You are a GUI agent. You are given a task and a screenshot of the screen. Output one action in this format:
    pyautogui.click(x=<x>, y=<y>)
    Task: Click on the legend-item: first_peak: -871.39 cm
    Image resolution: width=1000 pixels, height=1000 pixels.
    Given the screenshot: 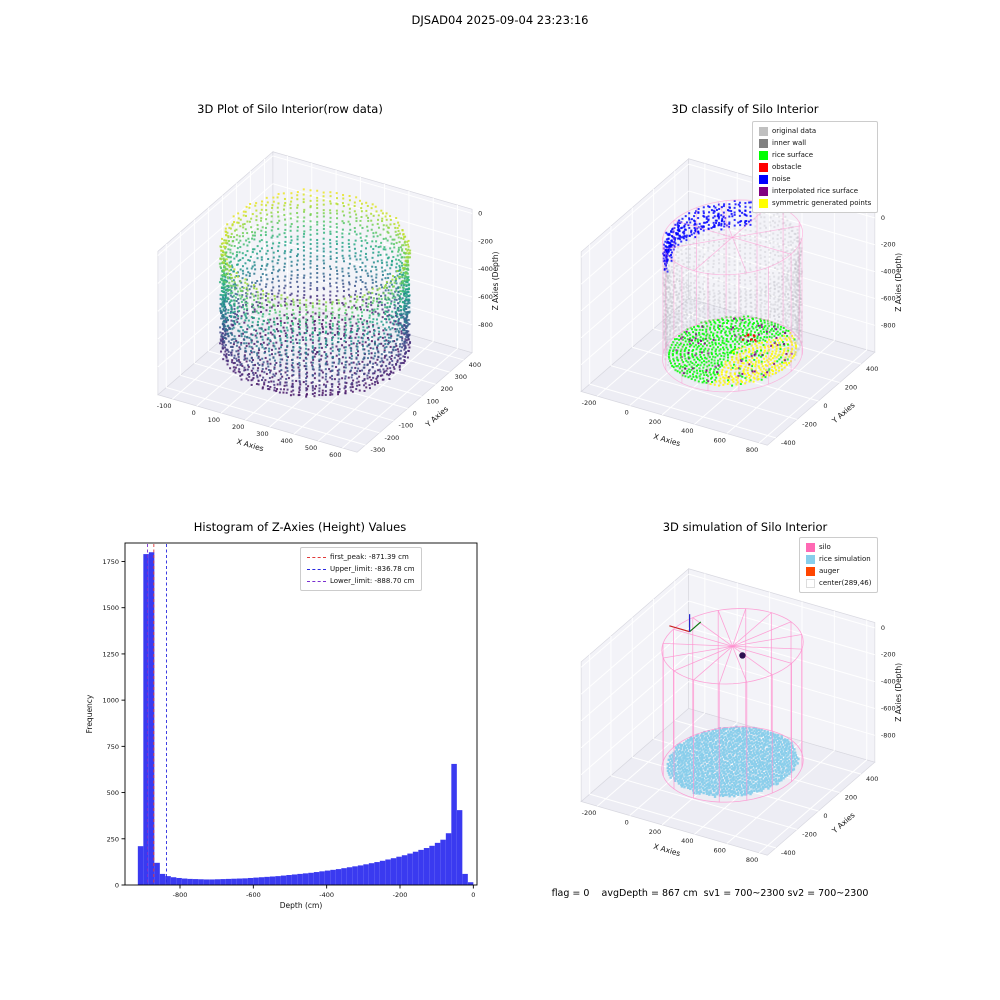 What is the action you would take?
    pyautogui.click(x=361, y=557)
    